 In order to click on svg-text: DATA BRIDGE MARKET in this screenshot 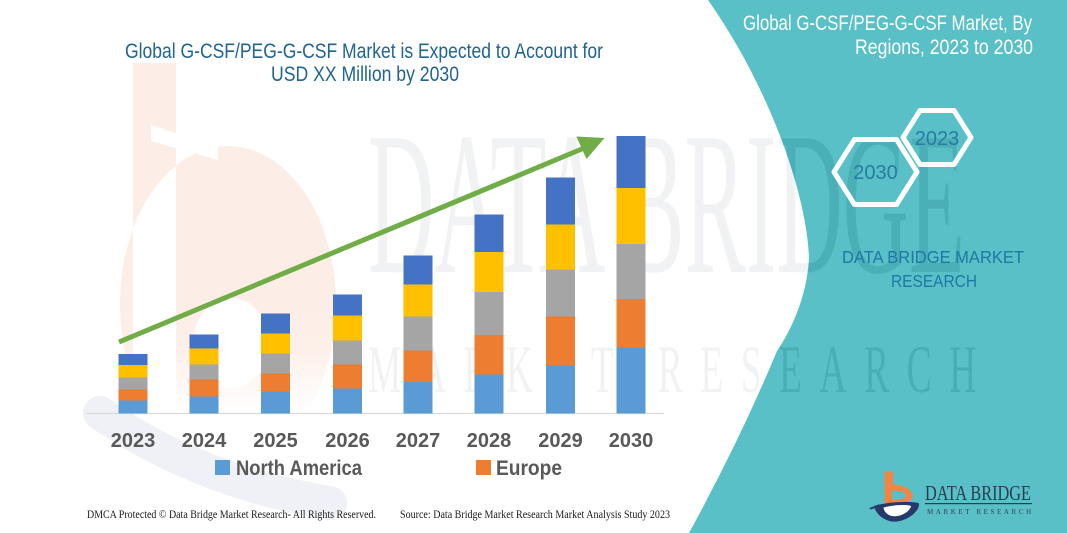, I will do `click(933, 257)`.